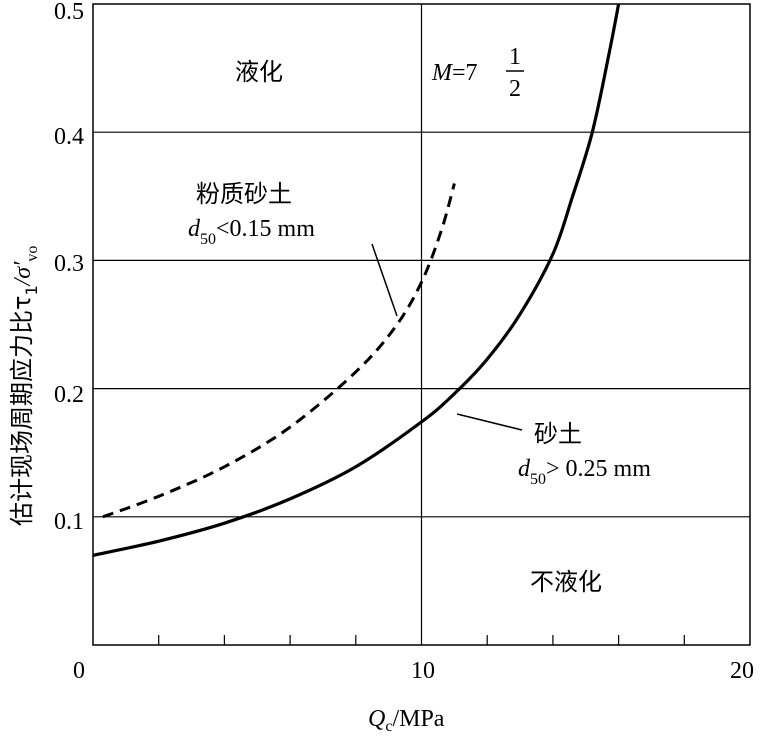  I want to click on x-tick-label: 0, so click(79, 671).